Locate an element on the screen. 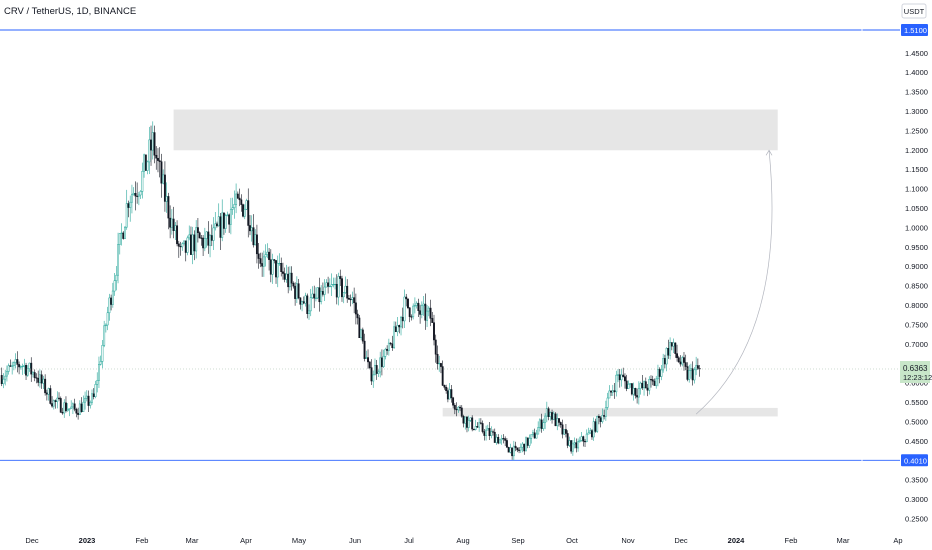  price-tick-label: 1.1000 is located at coordinates (916, 189).